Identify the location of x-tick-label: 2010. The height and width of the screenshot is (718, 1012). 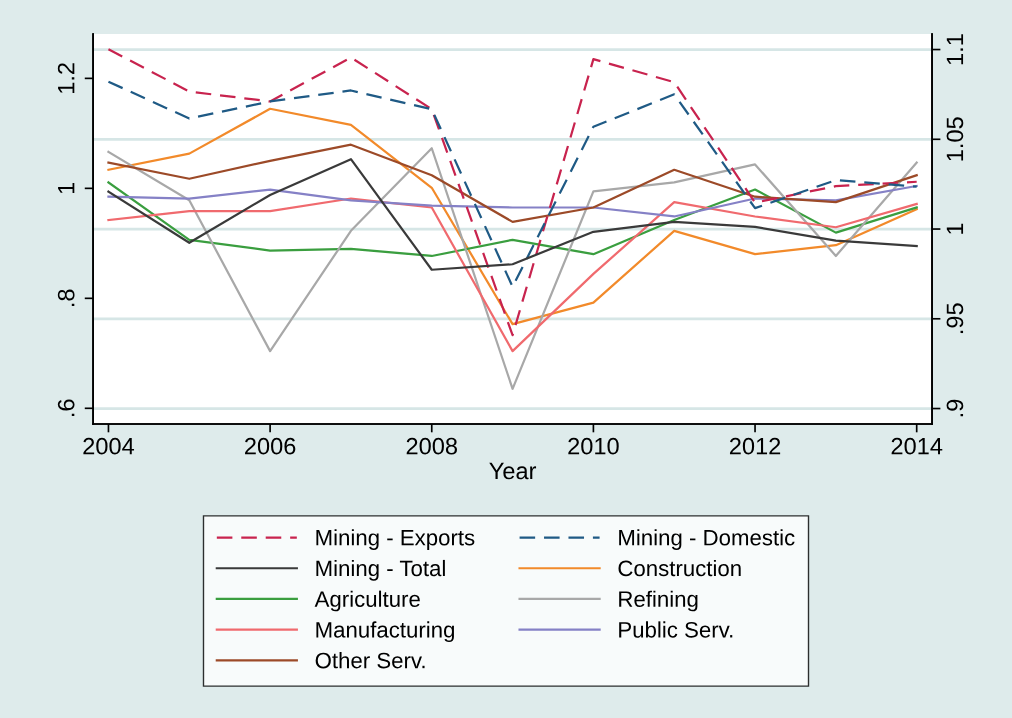
(593, 446).